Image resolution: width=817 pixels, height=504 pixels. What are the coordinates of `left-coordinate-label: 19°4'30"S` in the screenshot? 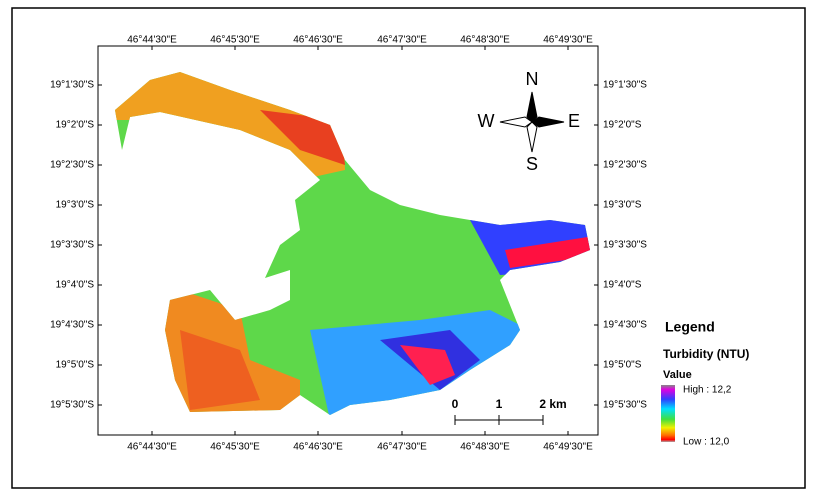 It's located at (72, 325).